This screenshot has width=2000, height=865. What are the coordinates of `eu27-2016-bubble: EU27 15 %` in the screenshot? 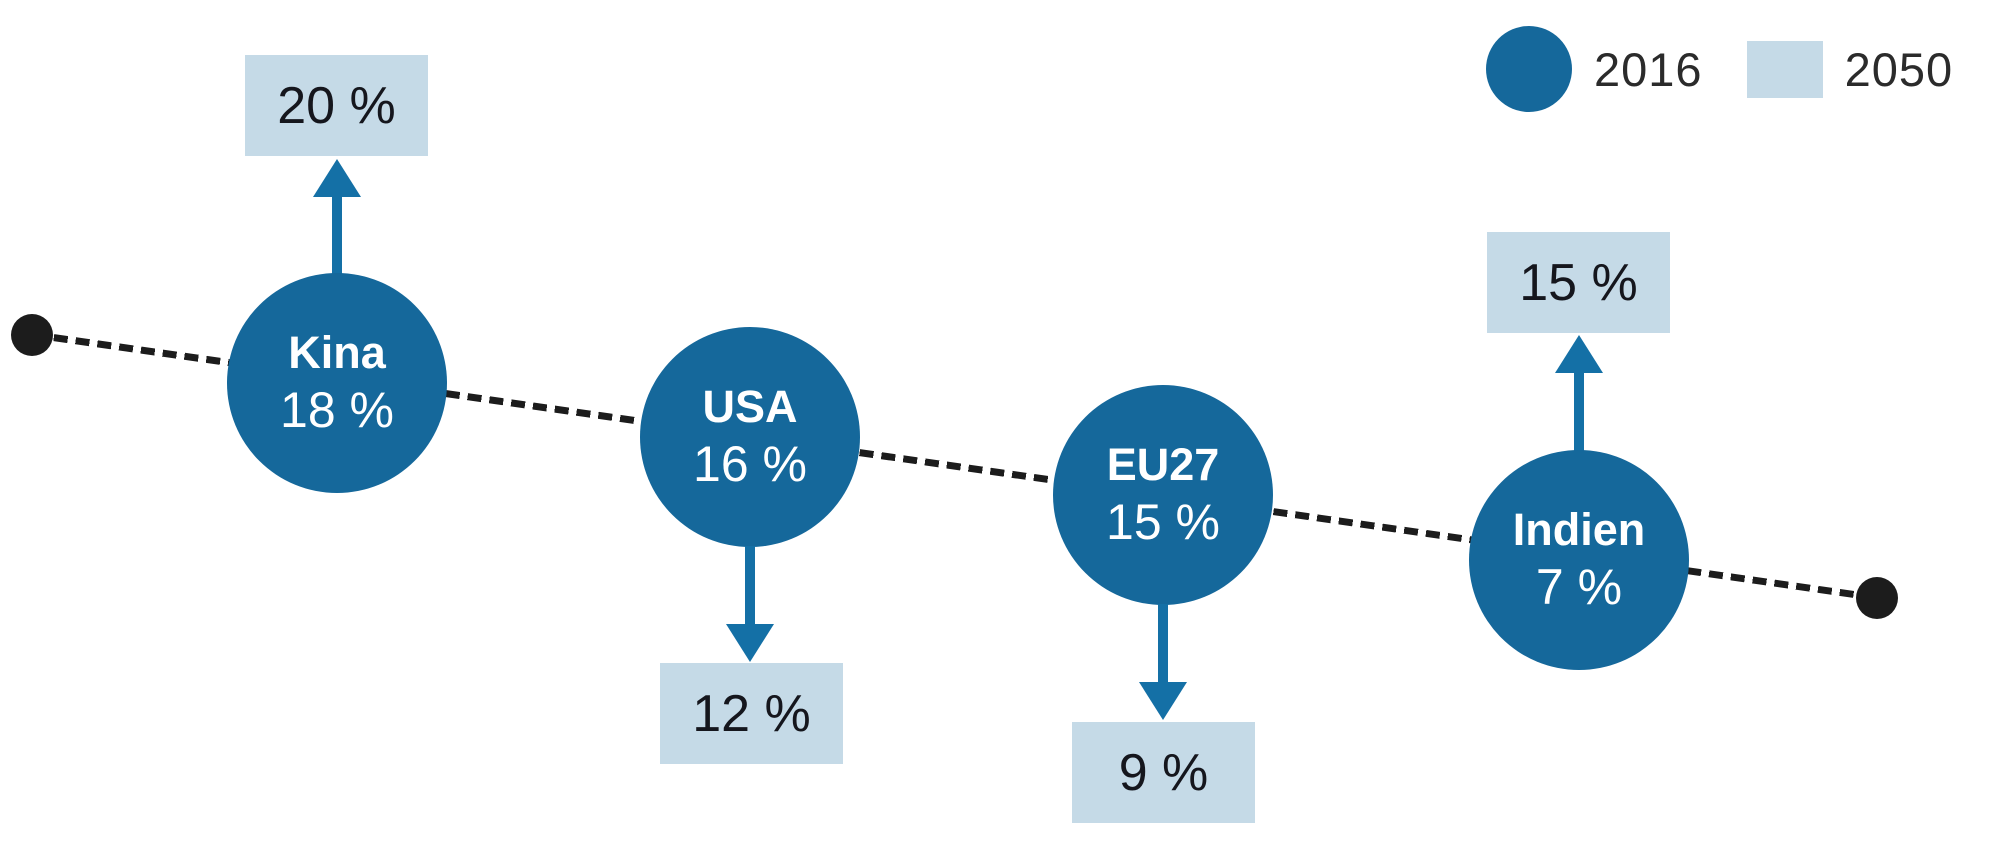 It's located at (1163, 495).